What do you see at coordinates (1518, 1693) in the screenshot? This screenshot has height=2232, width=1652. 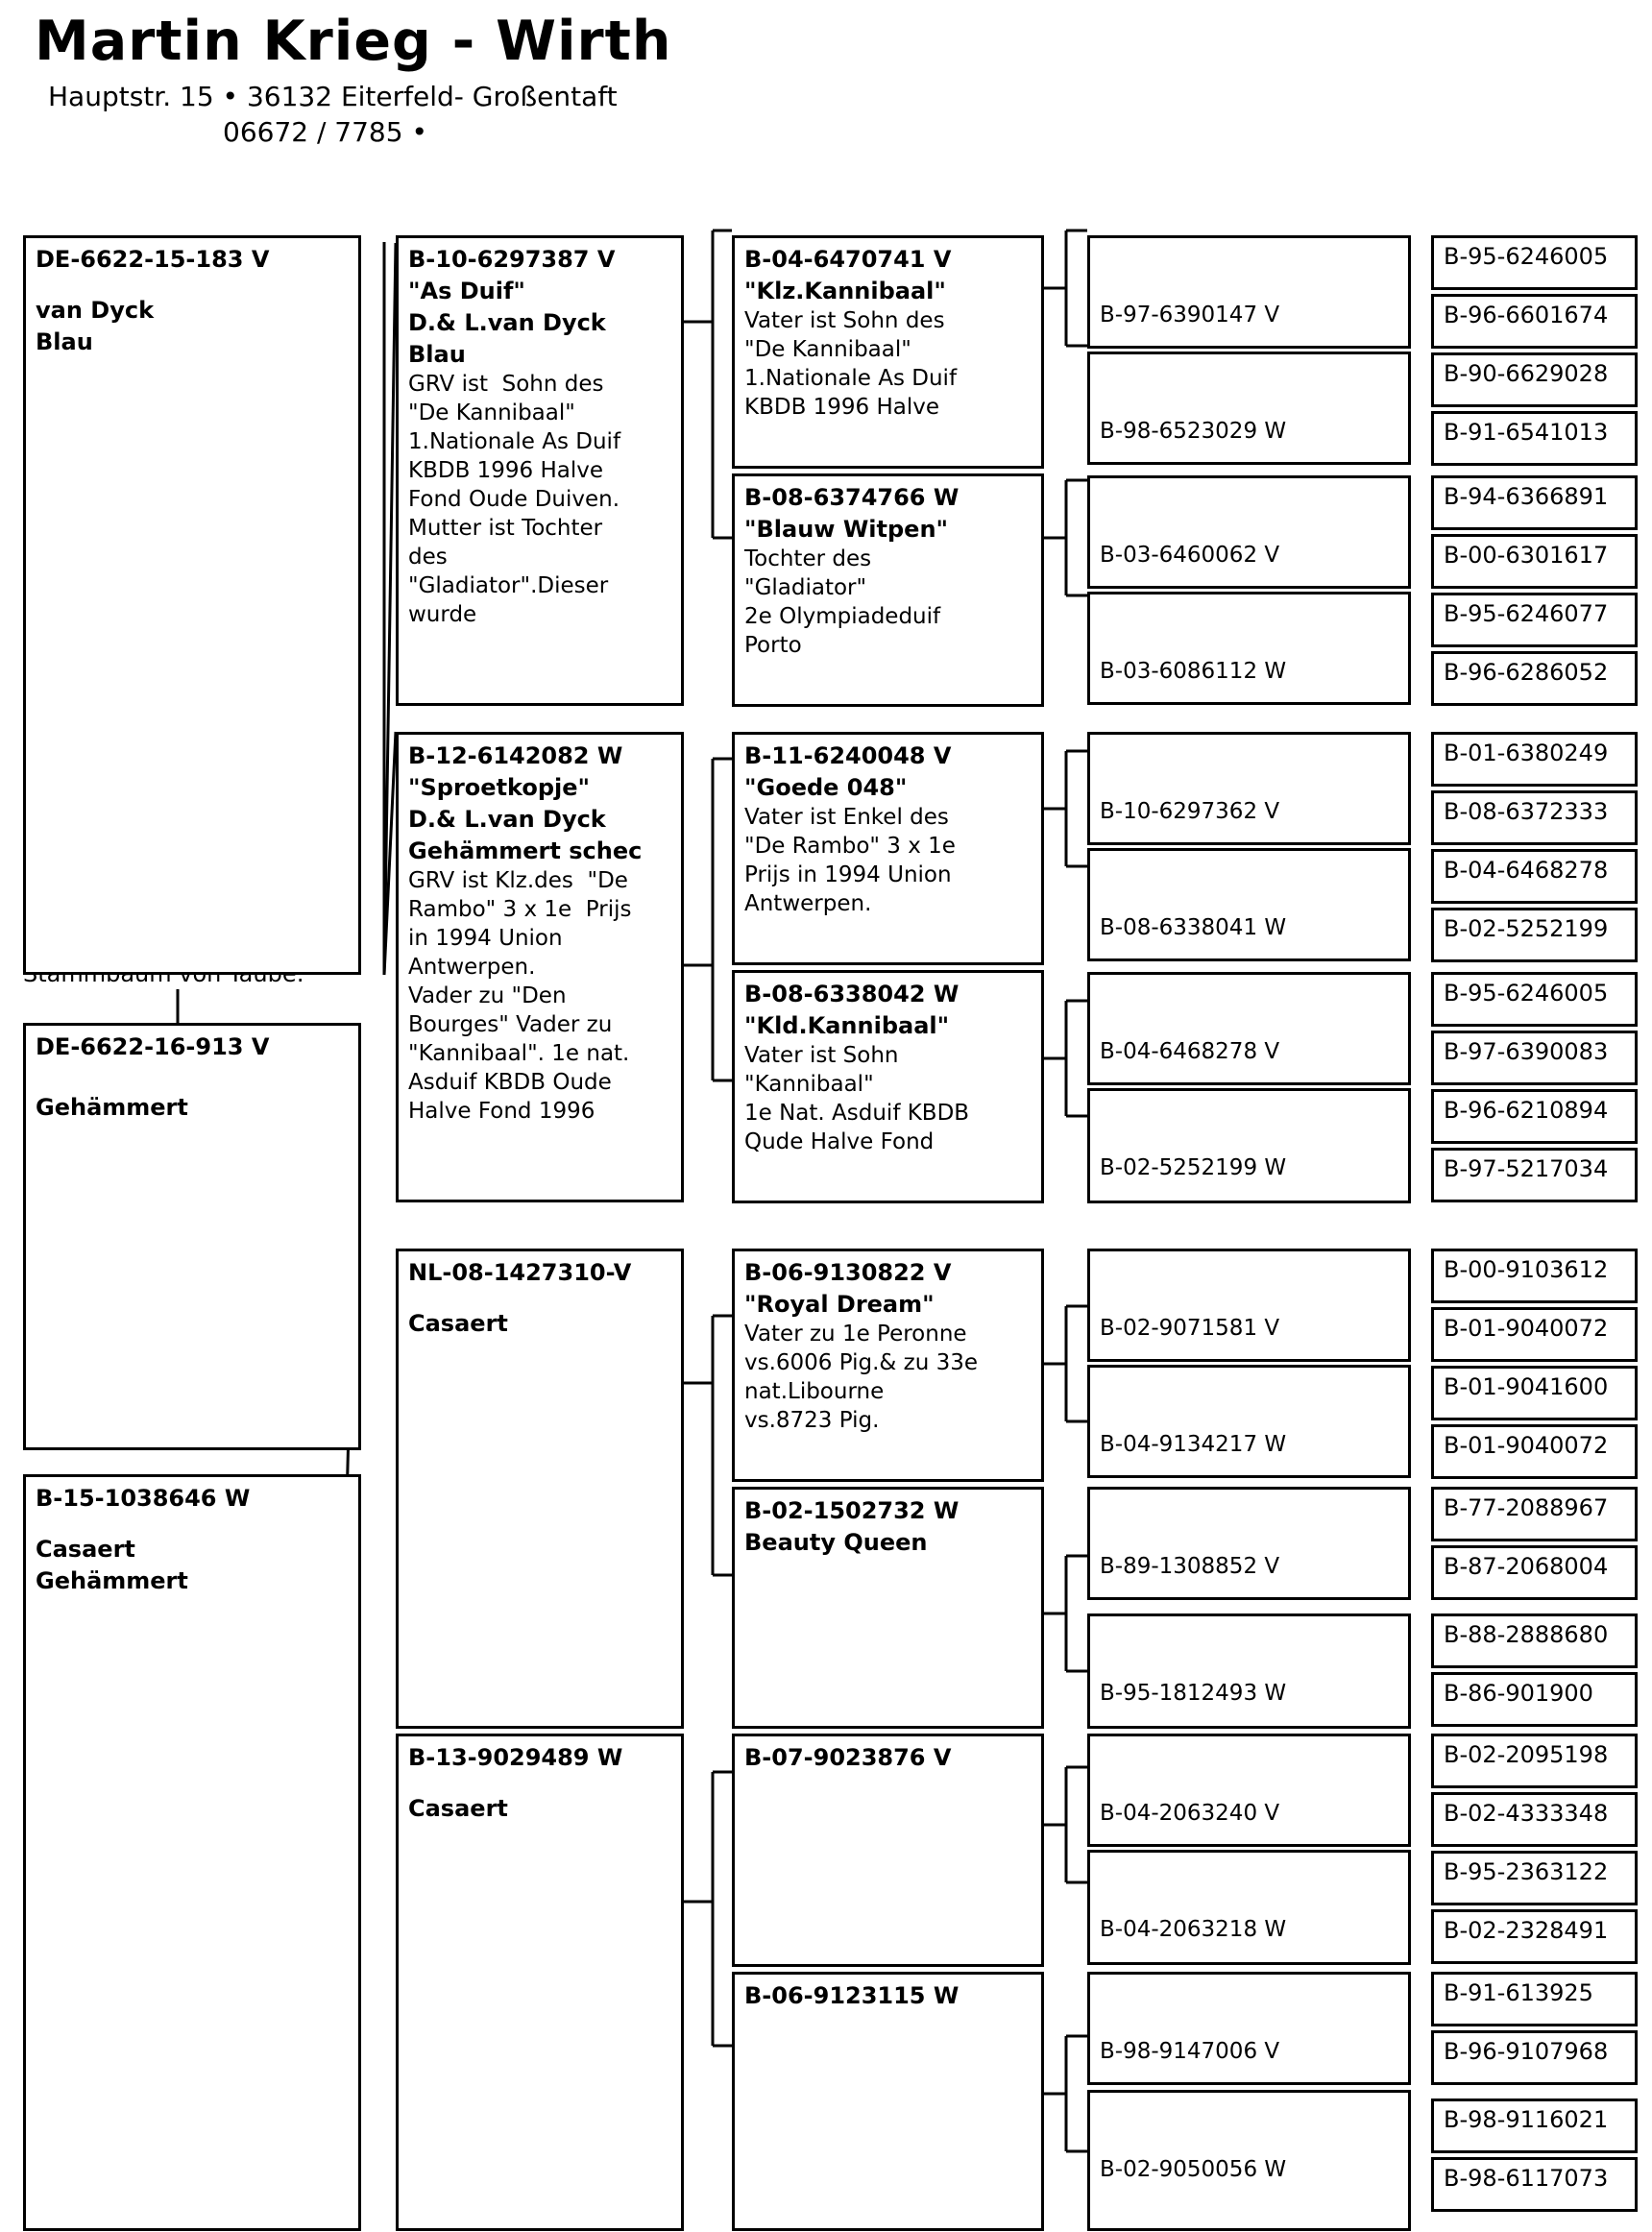 I see `ring-number: B-86-901900` at bounding box center [1518, 1693].